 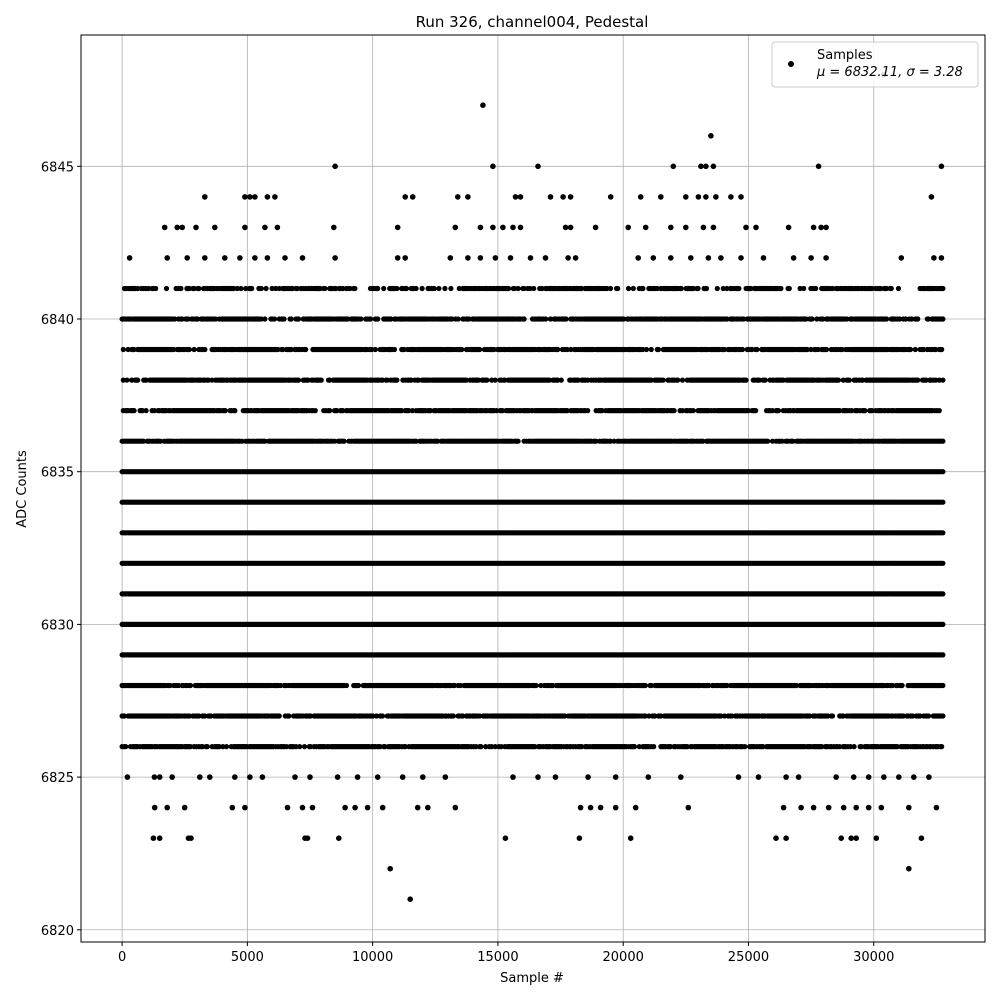 What do you see at coordinates (57, 778) in the screenshot?
I see `y-tick-label: 6825` at bounding box center [57, 778].